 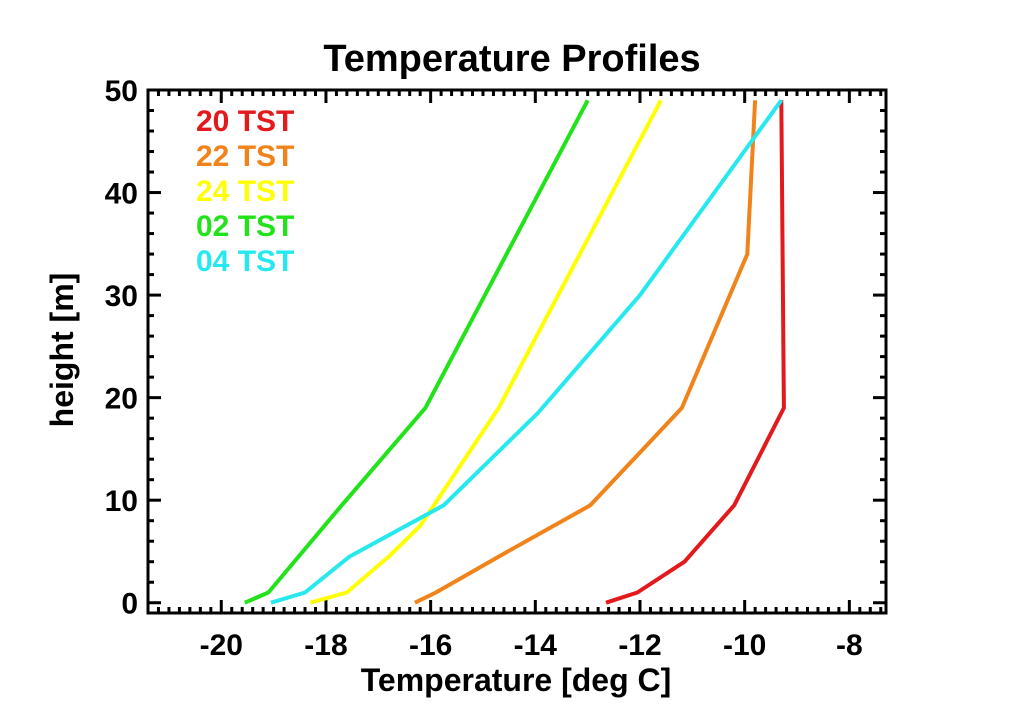 I want to click on x-tick-label: -20, so click(x=221, y=645).